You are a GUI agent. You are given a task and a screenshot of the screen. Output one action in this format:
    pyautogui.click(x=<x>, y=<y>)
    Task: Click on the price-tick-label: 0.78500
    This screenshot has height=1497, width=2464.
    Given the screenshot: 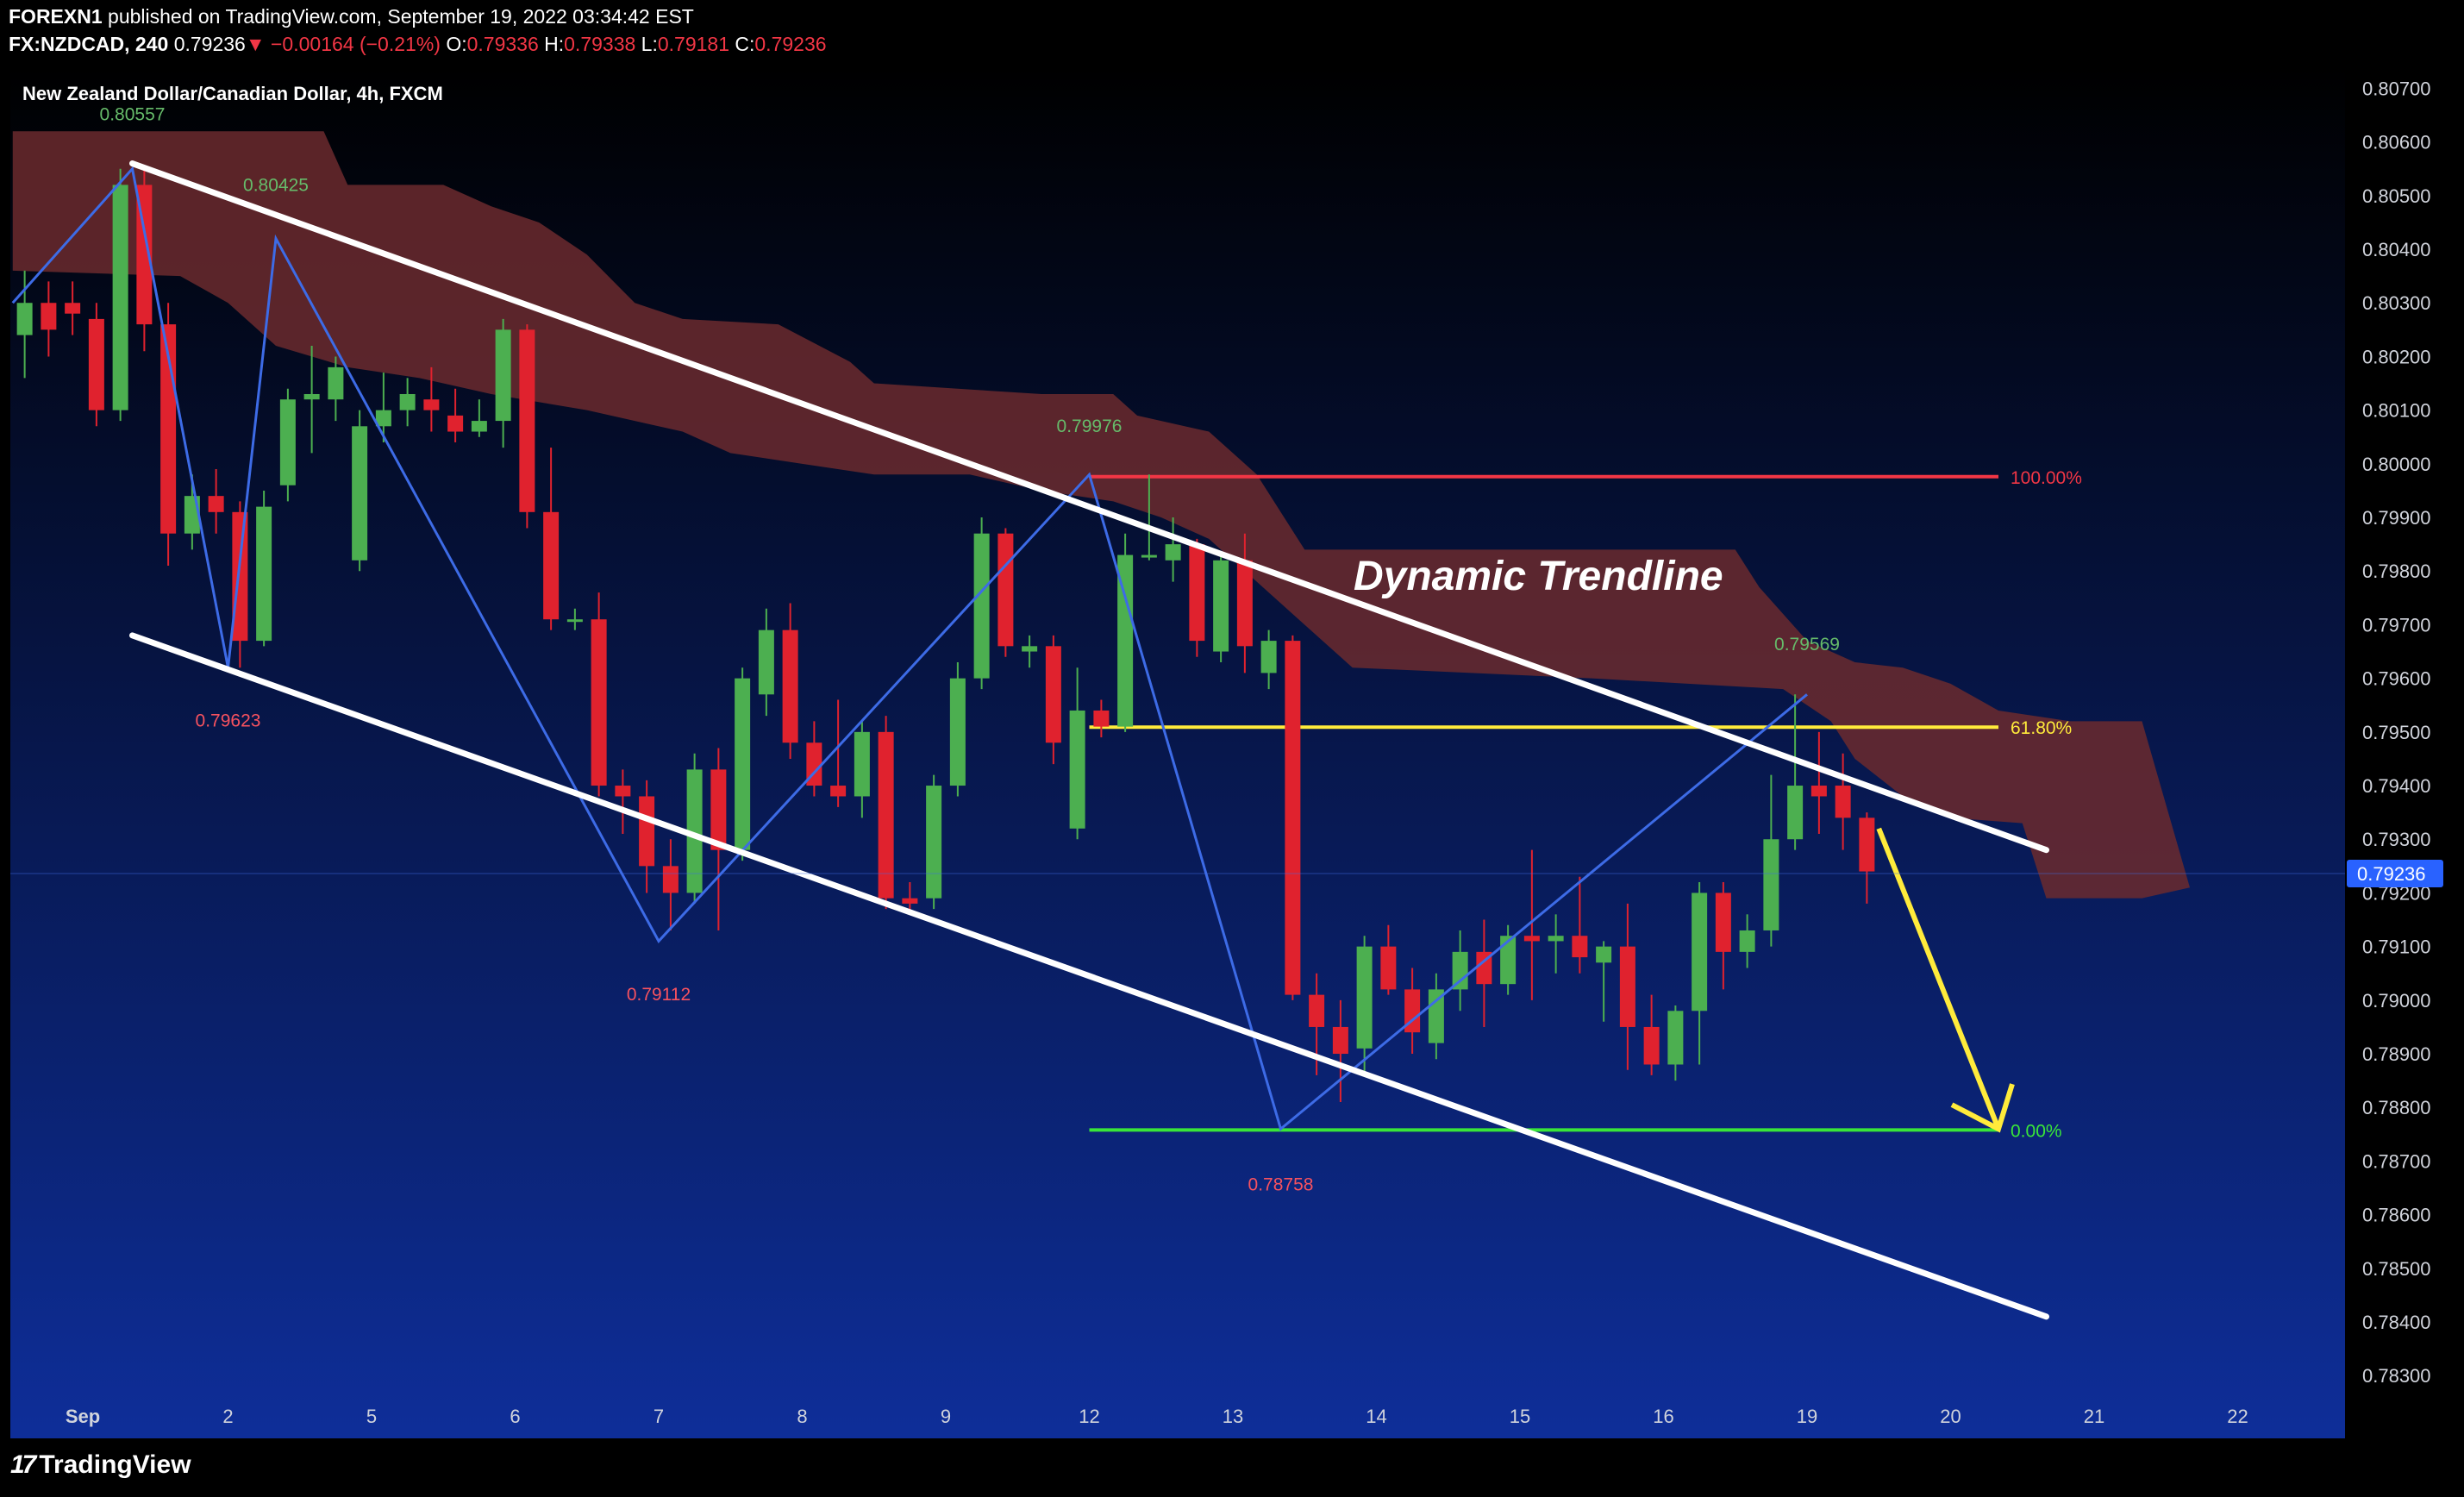 What is the action you would take?
    pyautogui.click(x=2396, y=1269)
    